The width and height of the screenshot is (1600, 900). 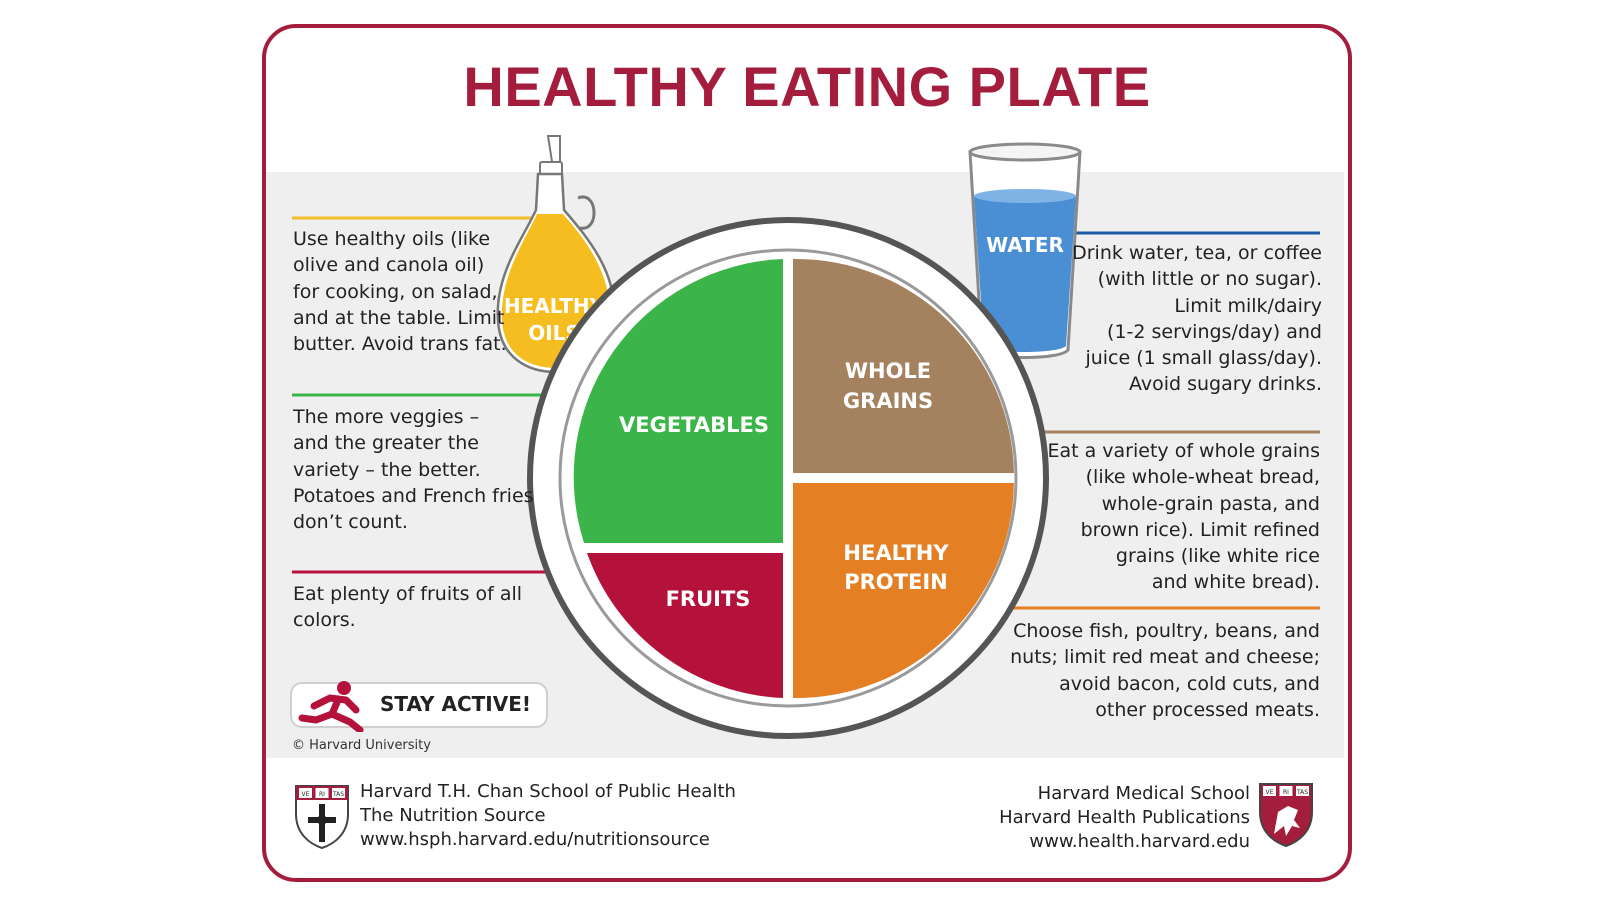 What do you see at coordinates (1143, 793) in the screenshot?
I see `footer-right-line1: Harvard Medical School` at bounding box center [1143, 793].